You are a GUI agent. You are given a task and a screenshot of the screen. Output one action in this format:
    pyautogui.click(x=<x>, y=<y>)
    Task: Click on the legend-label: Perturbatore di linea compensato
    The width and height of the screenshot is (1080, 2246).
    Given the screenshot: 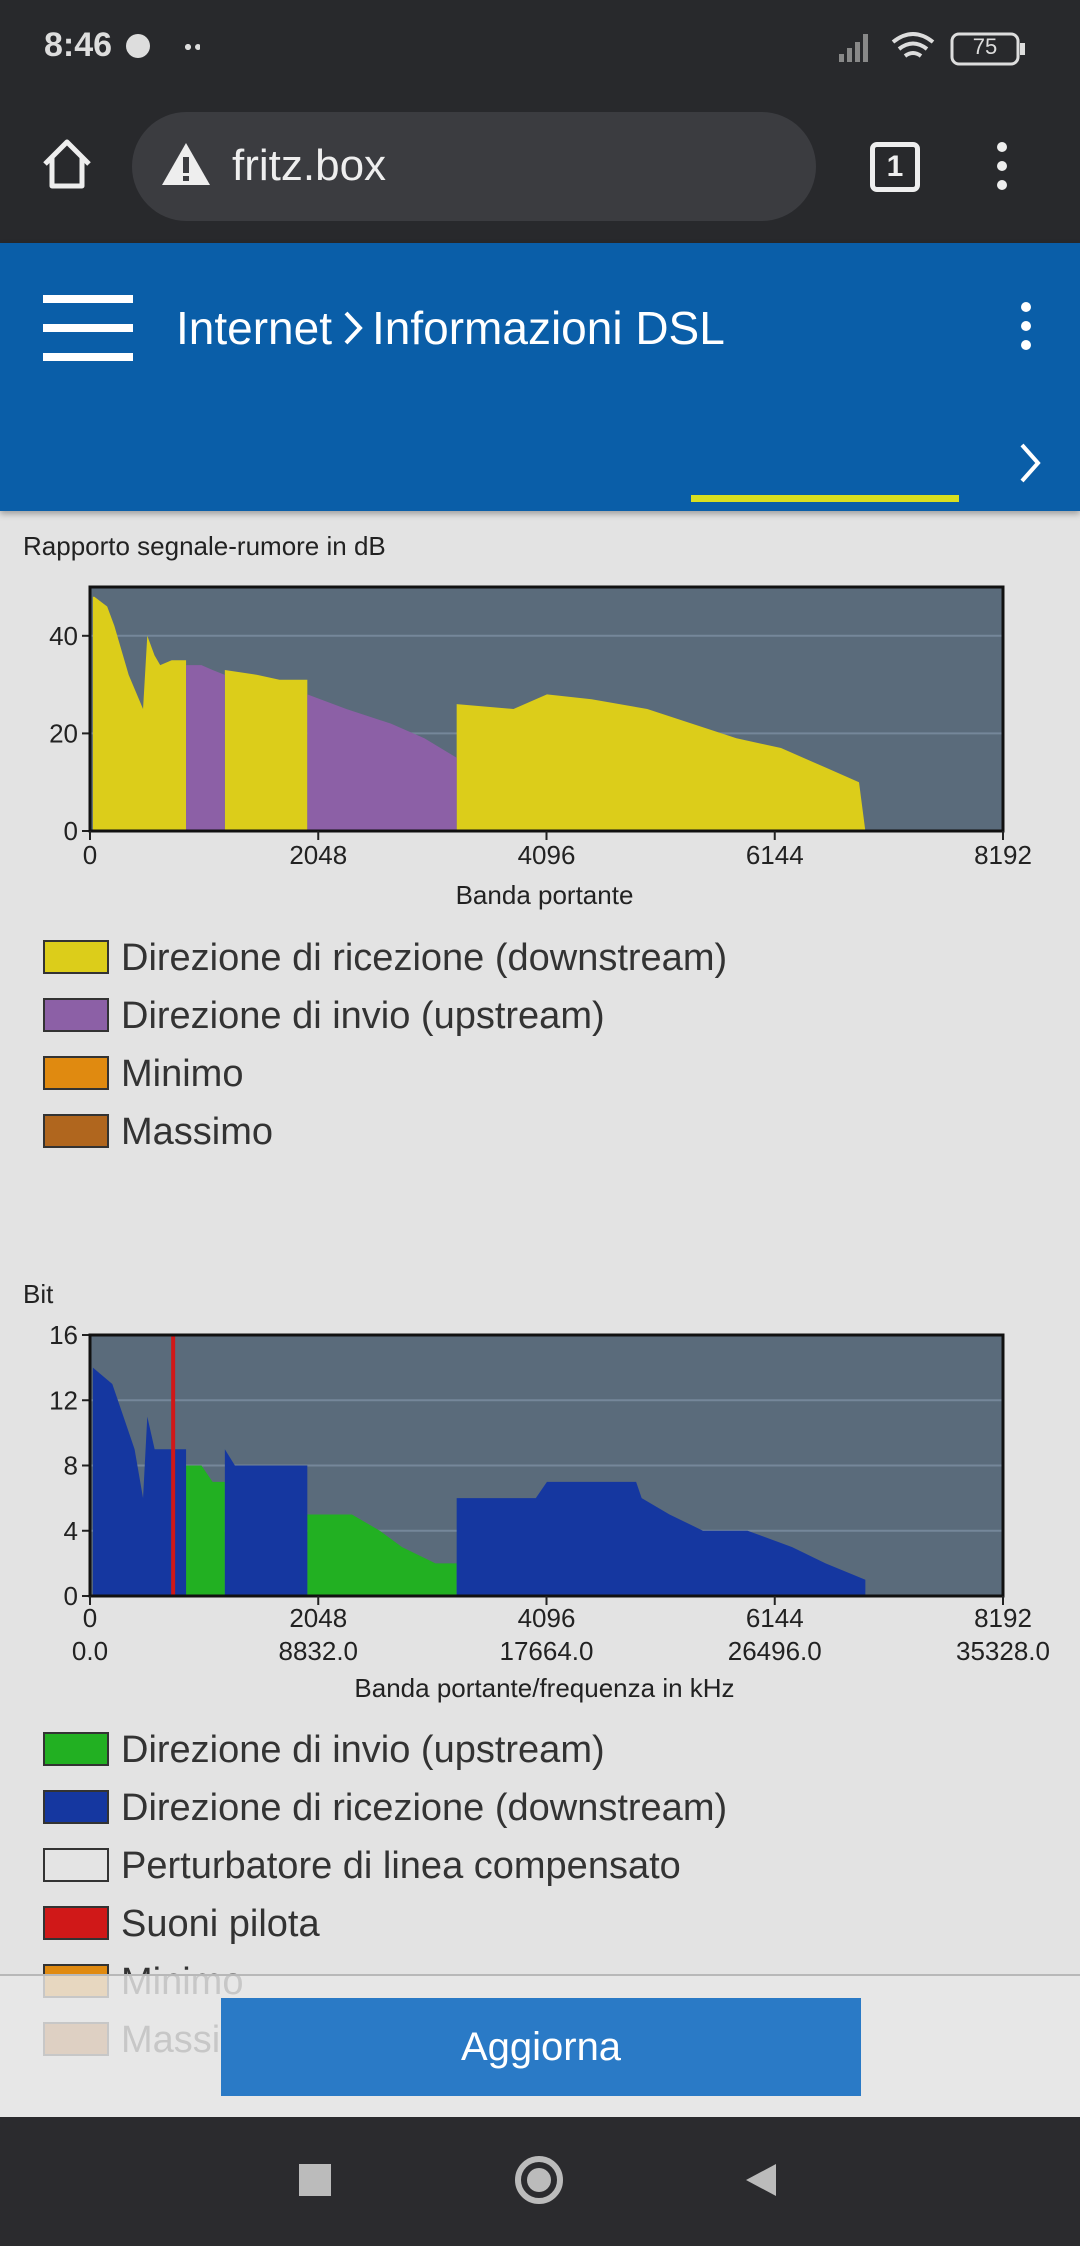 What is the action you would take?
    pyautogui.click(x=401, y=1866)
    